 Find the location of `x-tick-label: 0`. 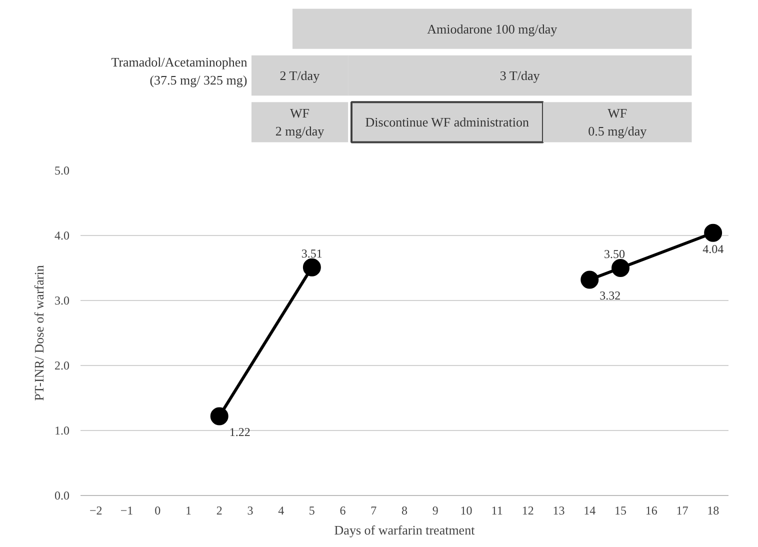

x-tick-label: 0 is located at coordinates (157, 511).